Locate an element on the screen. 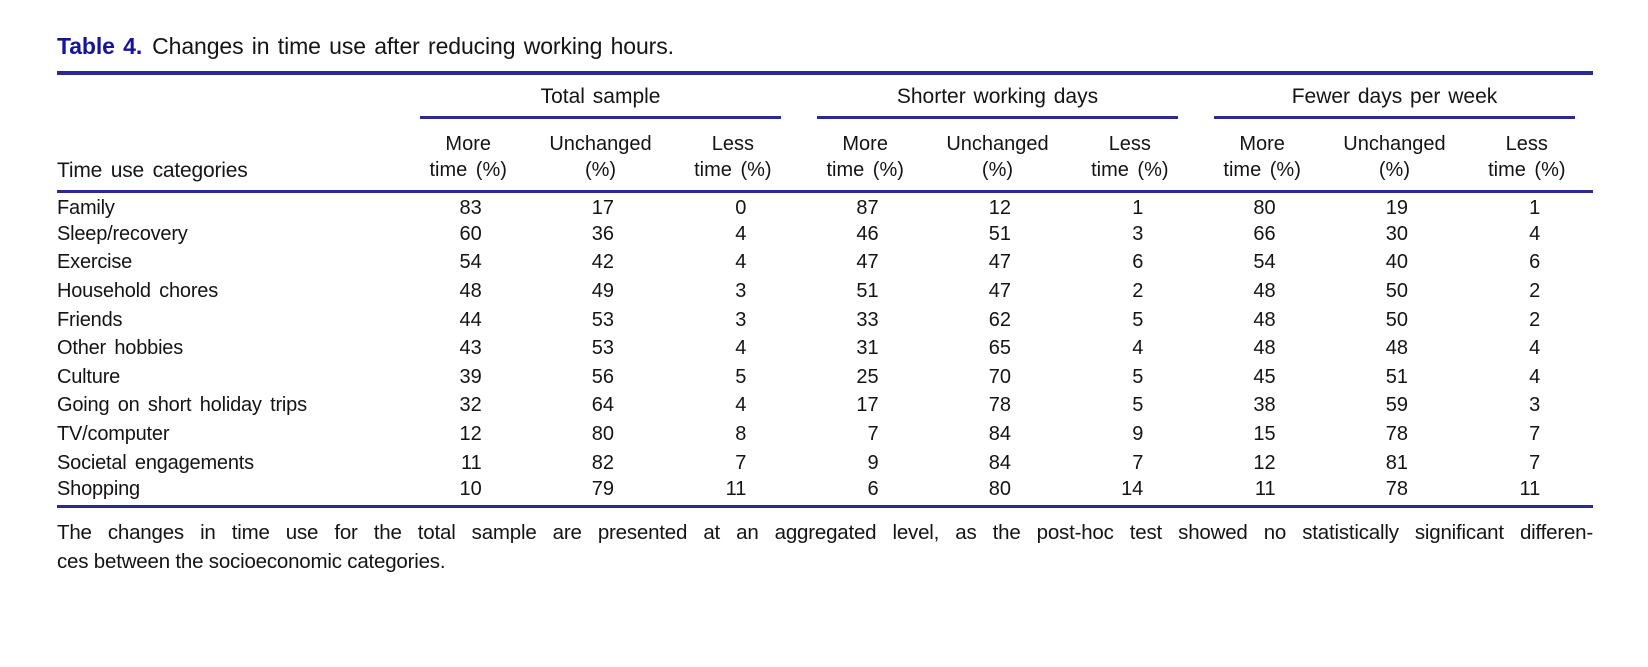  row-category: TV/computer is located at coordinates (113, 434).